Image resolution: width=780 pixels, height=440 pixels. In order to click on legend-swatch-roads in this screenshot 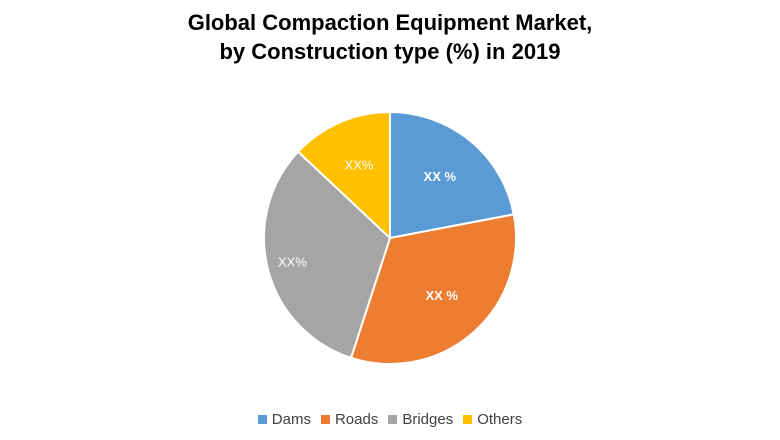, I will do `click(325, 419)`.